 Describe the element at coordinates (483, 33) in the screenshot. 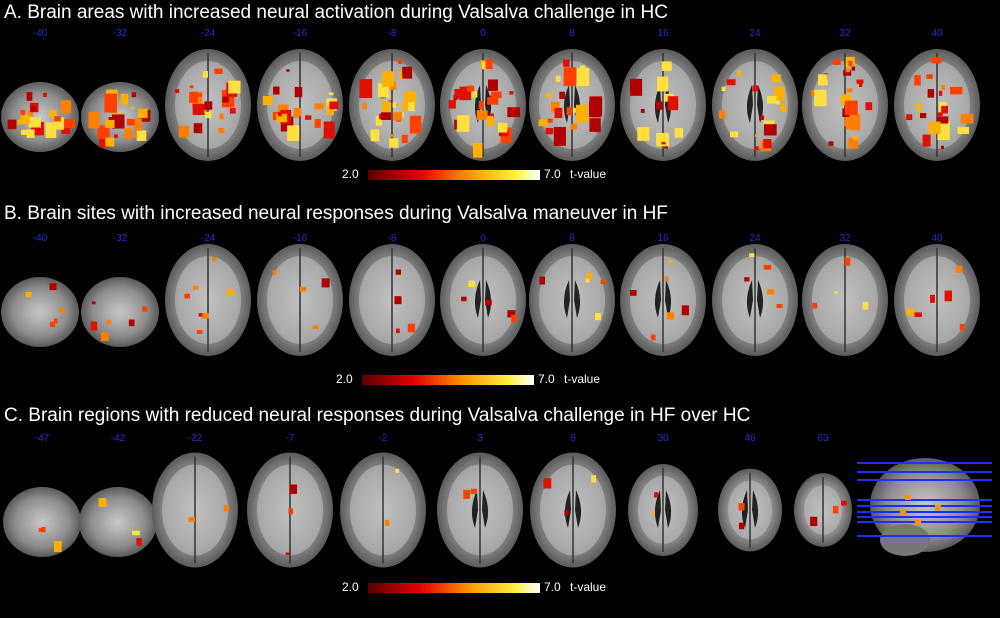

I see `slice-label: 0` at that location.